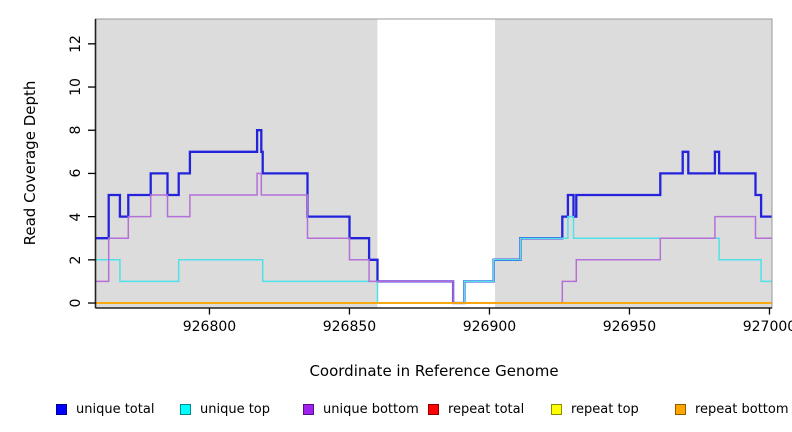 Image resolution: width=792 pixels, height=432 pixels. Describe the element at coordinates (76, 43) in the screenshot. I see `y-tick-label-text: 12` at that location.